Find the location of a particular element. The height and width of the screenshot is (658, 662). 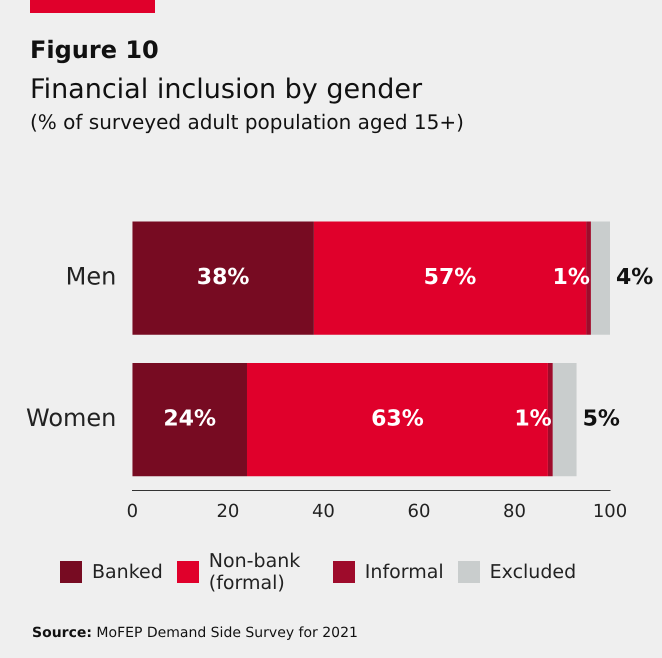

data-label: 24% is located at coordinates (189, 419).